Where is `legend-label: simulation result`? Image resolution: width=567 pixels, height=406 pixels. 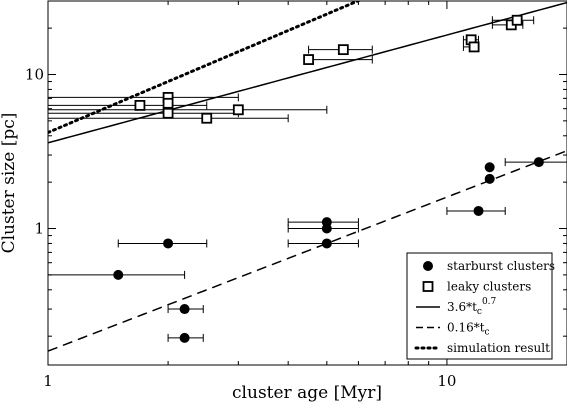 legend-label: simulation result is located at coordinates (498, 348).